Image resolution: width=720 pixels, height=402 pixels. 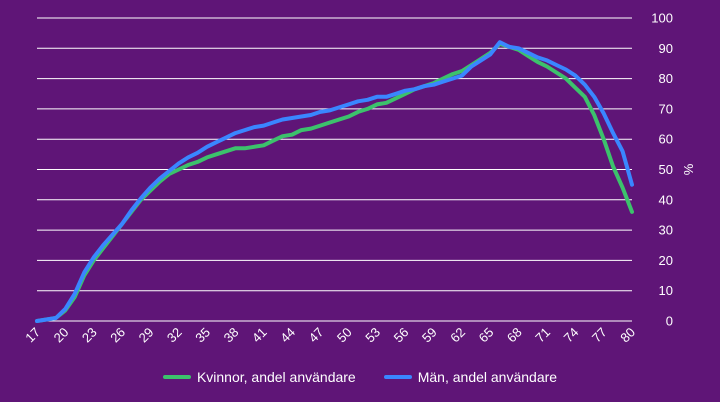 What do you see at coordinates (89, 335) in the screenshot?
I see `x-tick-label: 23` at bounding box center [89, 335].